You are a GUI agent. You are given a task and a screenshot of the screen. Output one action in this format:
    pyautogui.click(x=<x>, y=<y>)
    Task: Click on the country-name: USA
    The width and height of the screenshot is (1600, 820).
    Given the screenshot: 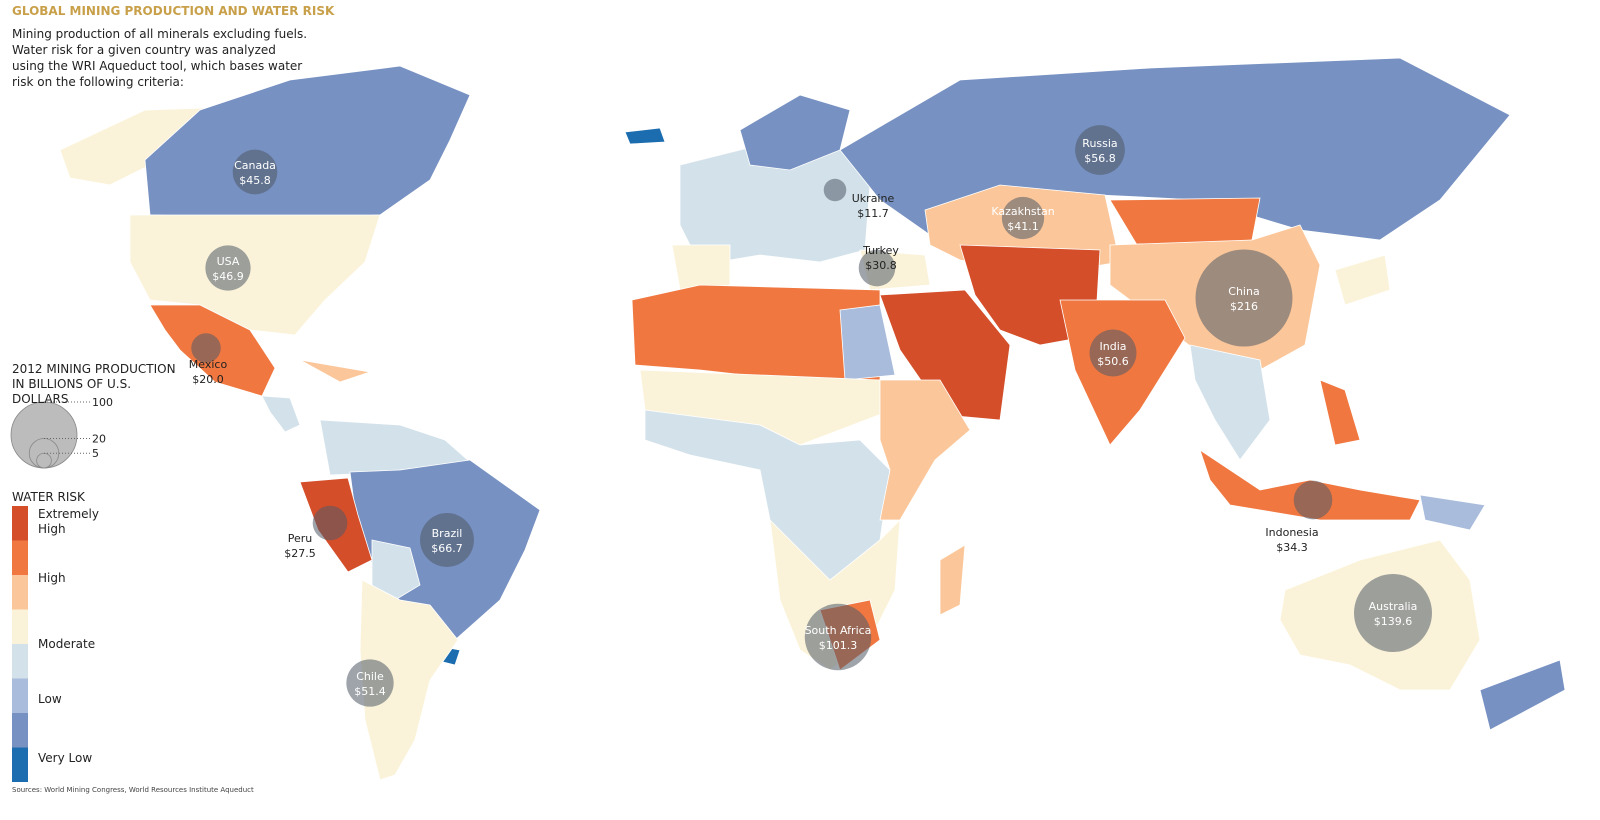 What is the action you would take?
    pyautogui.click(x=228, y=261)
    